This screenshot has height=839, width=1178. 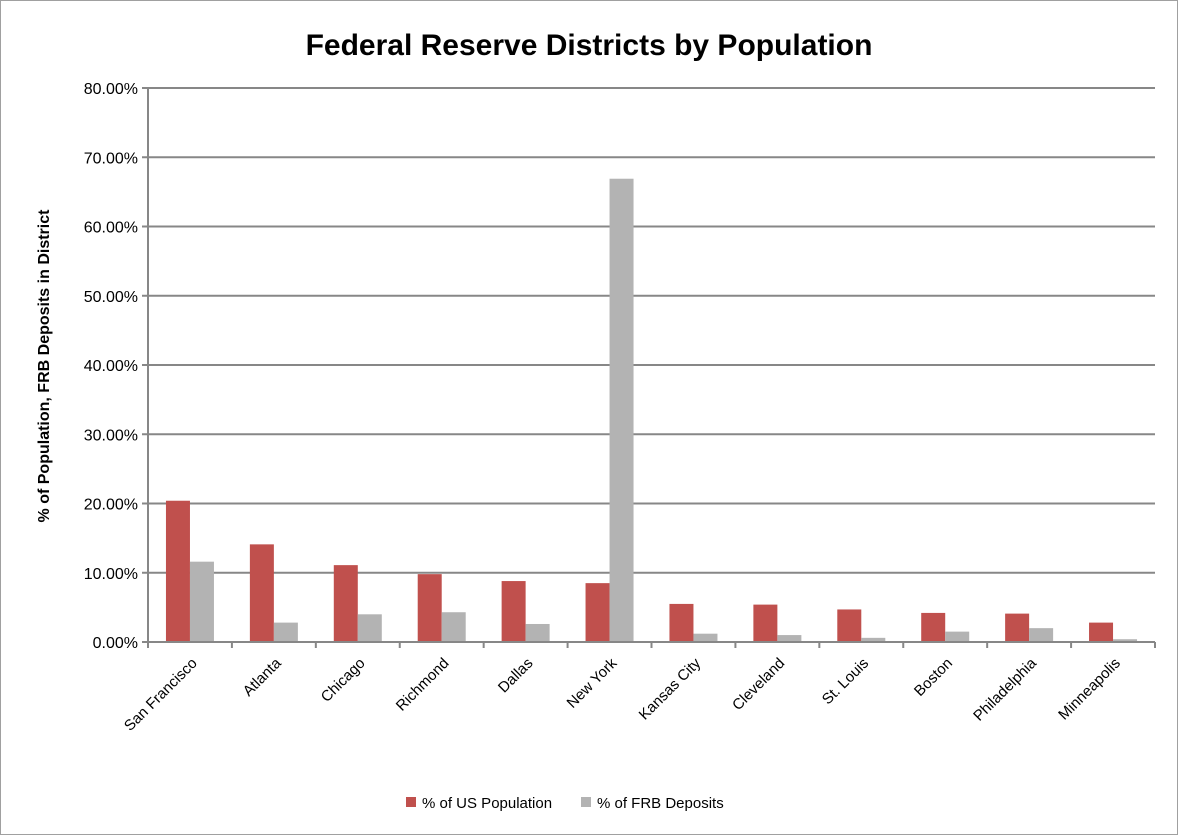 What do you see at coordinates (111, 297) in the screenshot?
I see `y-tick-label: 50.00%` at bounding box center [111, 297].